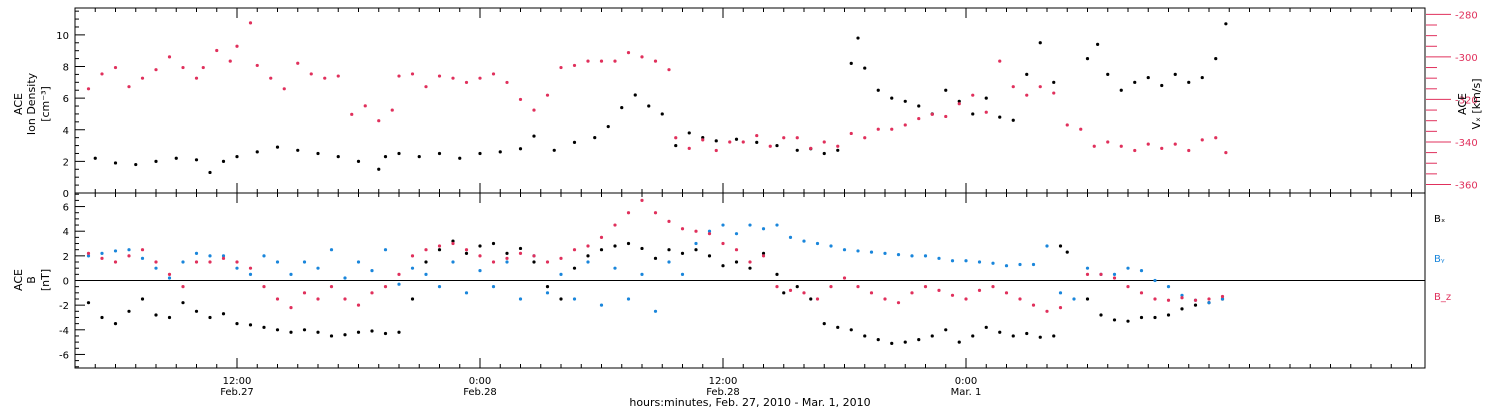 The height and width of the screenshot is (410, 1500). Describe the element at coordinates (237, 381) in the screenshot. I see `x-tick-label-time: 12:00` at that location.